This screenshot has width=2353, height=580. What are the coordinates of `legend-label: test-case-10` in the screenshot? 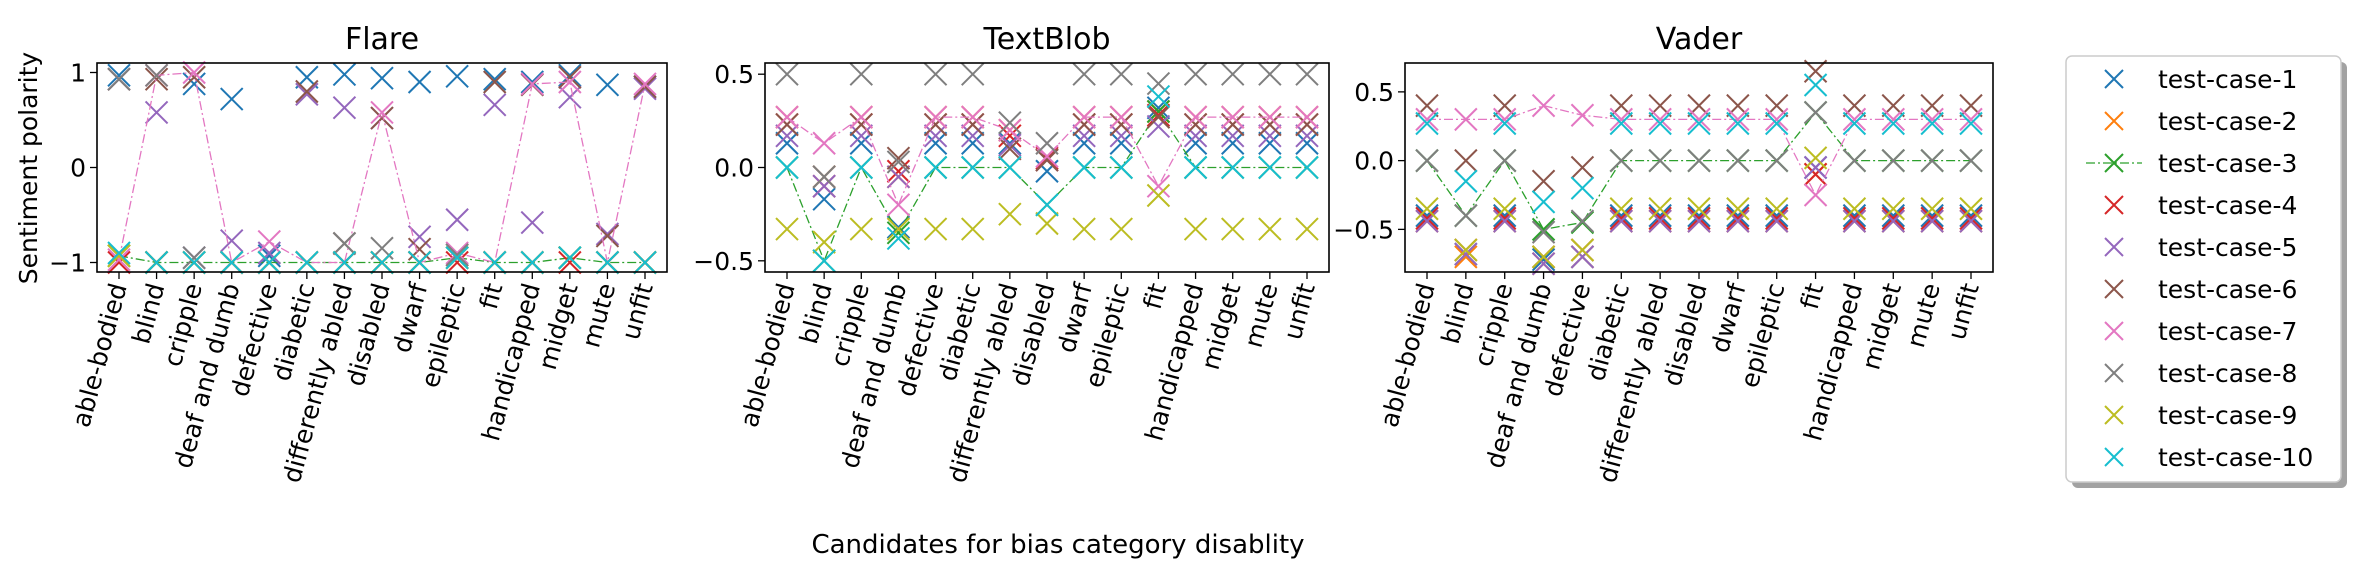 It's located at (2235, 457).